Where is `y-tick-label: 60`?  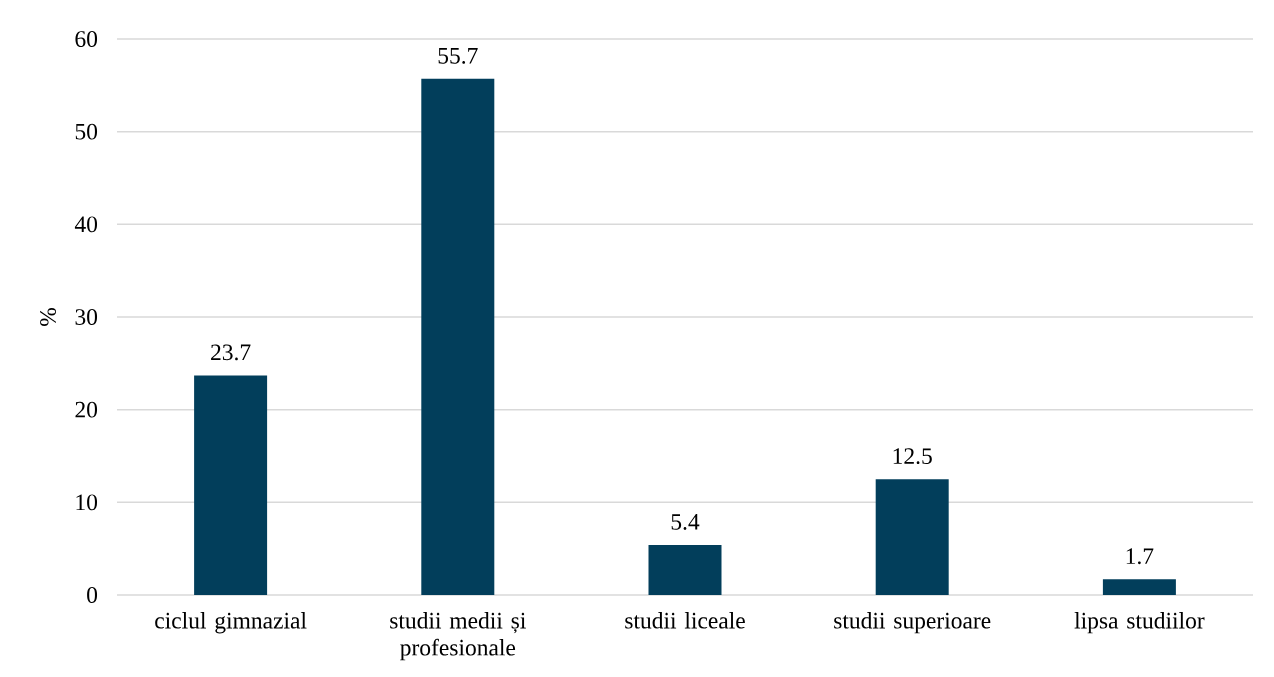
y-tick-label: 60 is located at coordinates (86, 39).